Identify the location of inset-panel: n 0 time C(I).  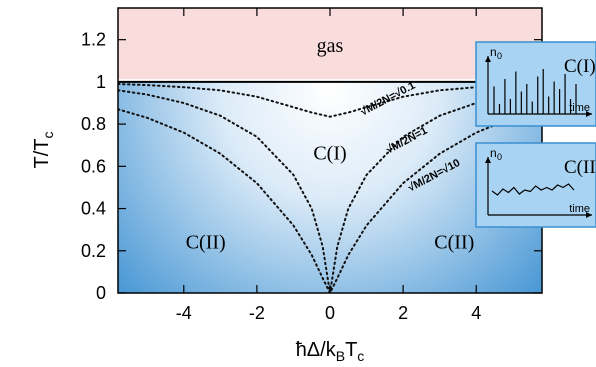
(535, 84).